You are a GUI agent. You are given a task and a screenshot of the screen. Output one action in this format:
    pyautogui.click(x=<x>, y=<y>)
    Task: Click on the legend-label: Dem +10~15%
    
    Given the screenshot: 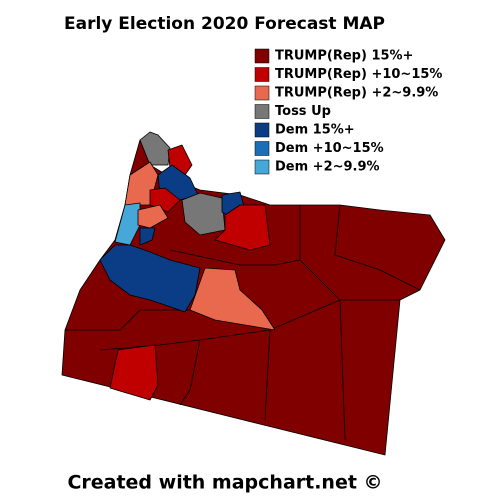 What is the action you would take?
    pyautogui.click(x=329, y=148)
    